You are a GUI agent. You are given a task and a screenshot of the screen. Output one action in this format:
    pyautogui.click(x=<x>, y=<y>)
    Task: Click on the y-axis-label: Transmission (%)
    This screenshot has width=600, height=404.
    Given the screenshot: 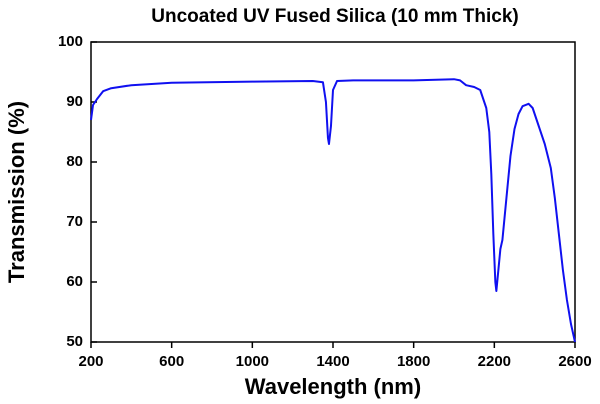 What is the action you would take?
    pyautogui.click(x=16, y=192)
    